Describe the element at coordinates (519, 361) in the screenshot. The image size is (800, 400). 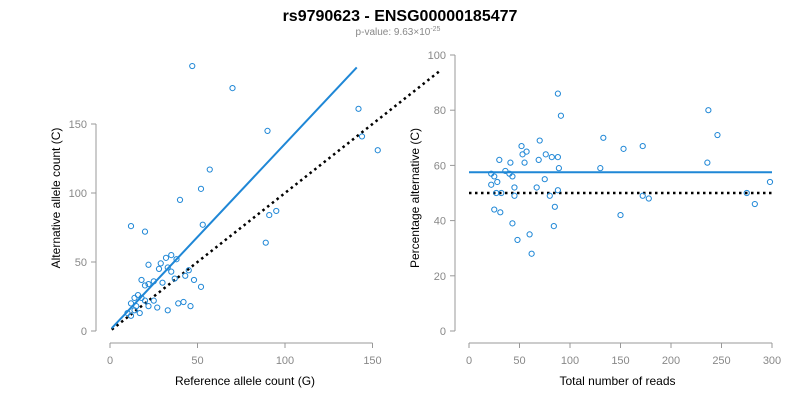
I see `x-tick-label: 50` at that location.